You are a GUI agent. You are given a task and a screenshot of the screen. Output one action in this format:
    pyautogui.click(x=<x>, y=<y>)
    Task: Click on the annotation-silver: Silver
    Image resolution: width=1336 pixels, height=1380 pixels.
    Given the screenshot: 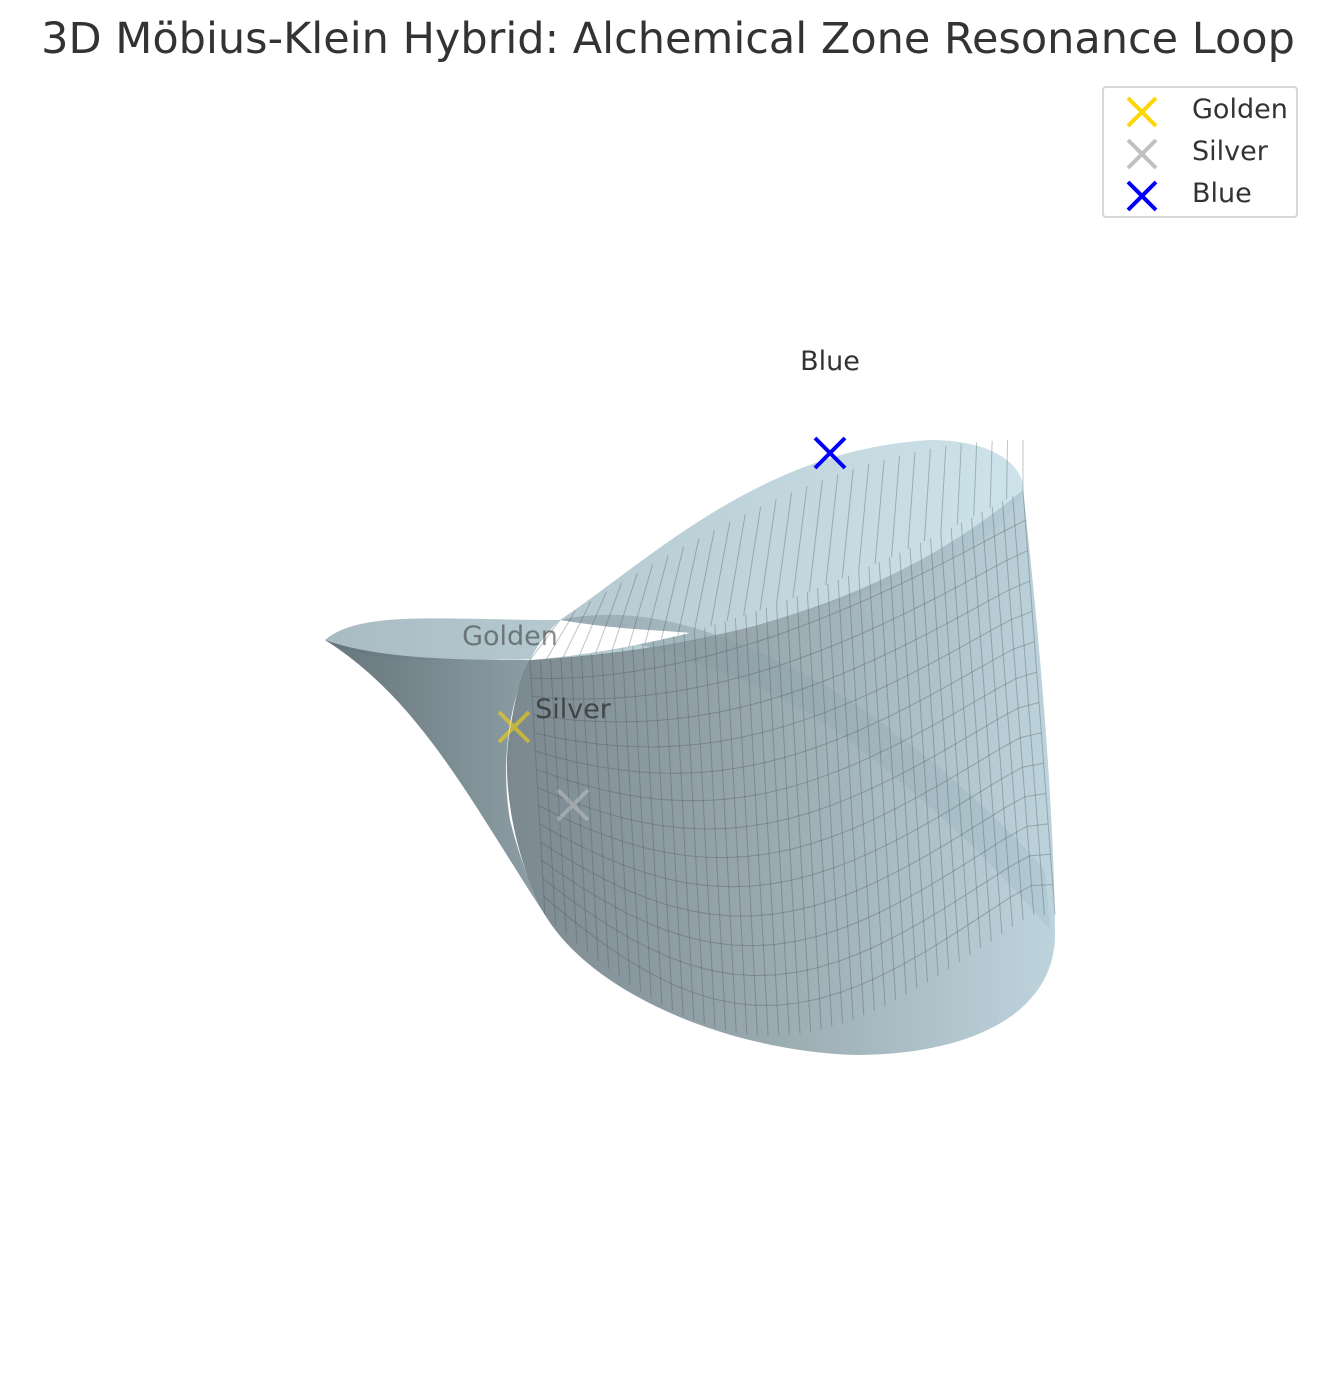 What is the action you would take?
    pyautogui.click(x=573, y=709)
    